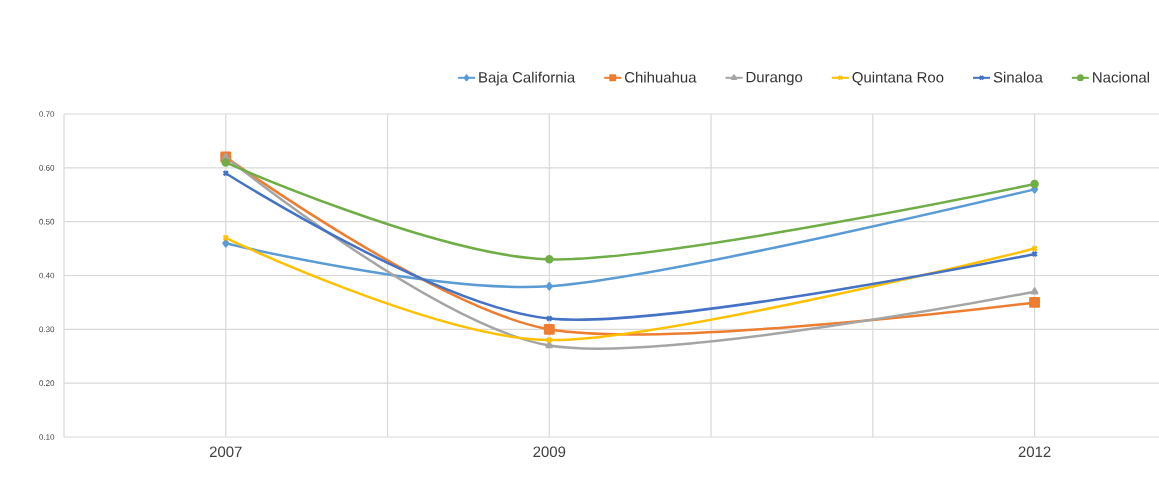  What do you see at coordinates (549, 452) in the screenshot?
I see `x-tick-label: 2009` at bounding box center [549, 452].